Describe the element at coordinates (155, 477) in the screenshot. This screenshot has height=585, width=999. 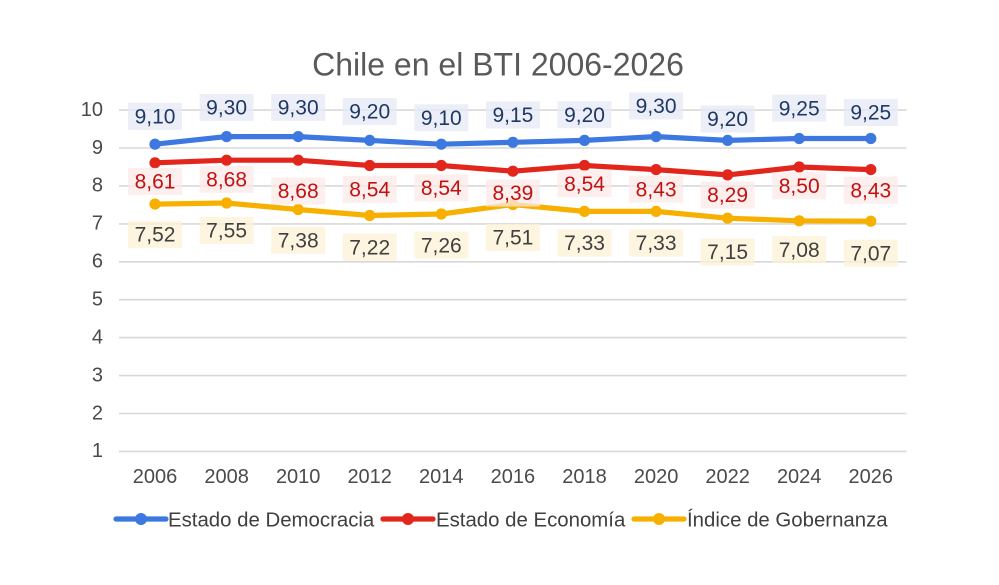
I see `svg-text: 2006` at that location.